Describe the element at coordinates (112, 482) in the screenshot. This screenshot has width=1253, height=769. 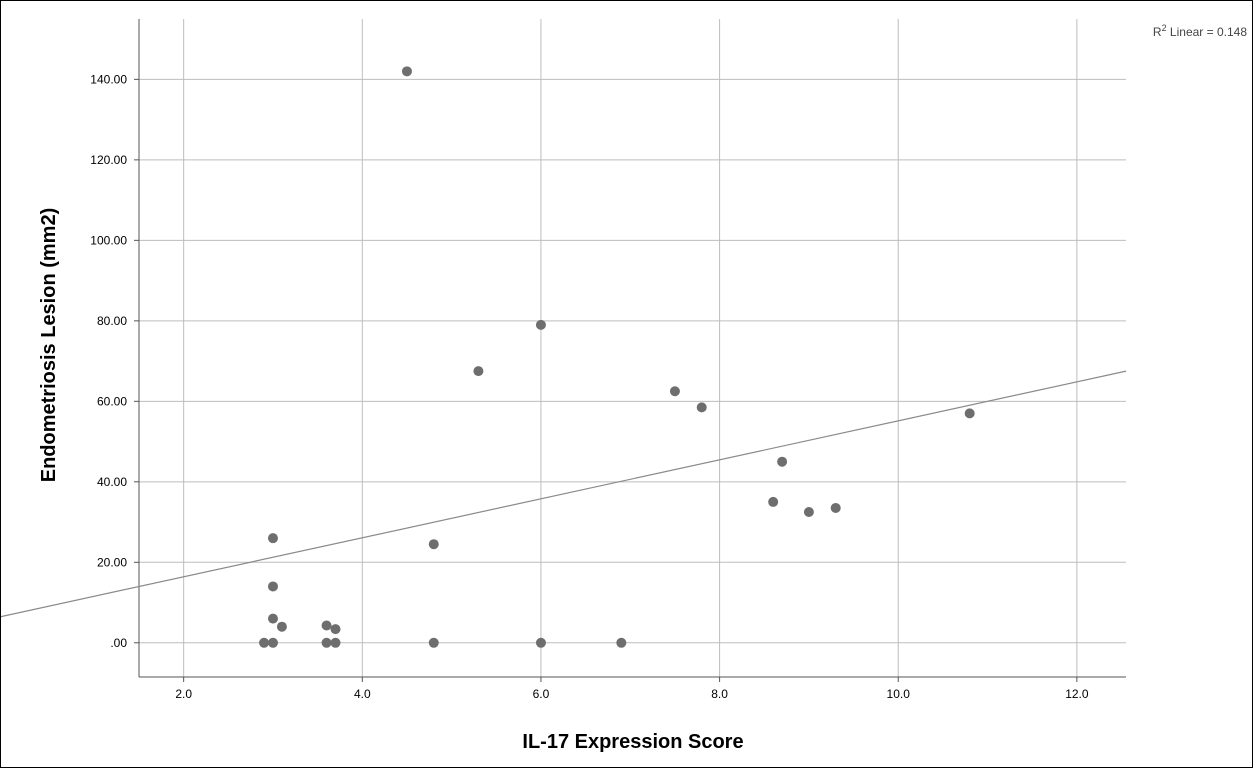
I see `y-tick-label: 40.00` at that location.